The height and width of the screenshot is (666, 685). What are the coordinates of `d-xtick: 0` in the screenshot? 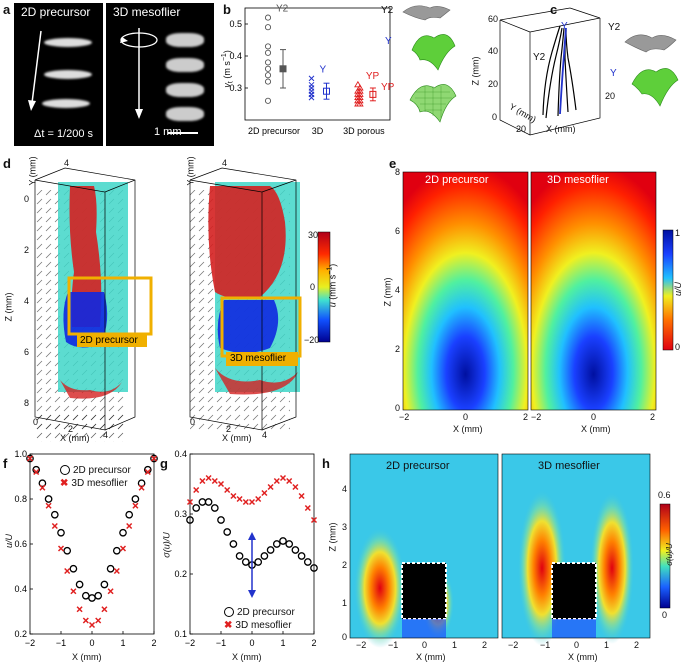 It's located at (35, 422).